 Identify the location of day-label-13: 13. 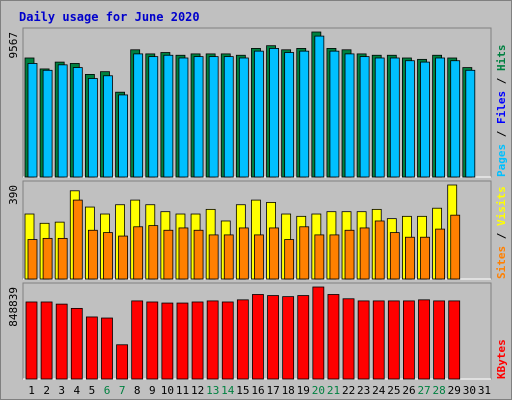
(212, 390).